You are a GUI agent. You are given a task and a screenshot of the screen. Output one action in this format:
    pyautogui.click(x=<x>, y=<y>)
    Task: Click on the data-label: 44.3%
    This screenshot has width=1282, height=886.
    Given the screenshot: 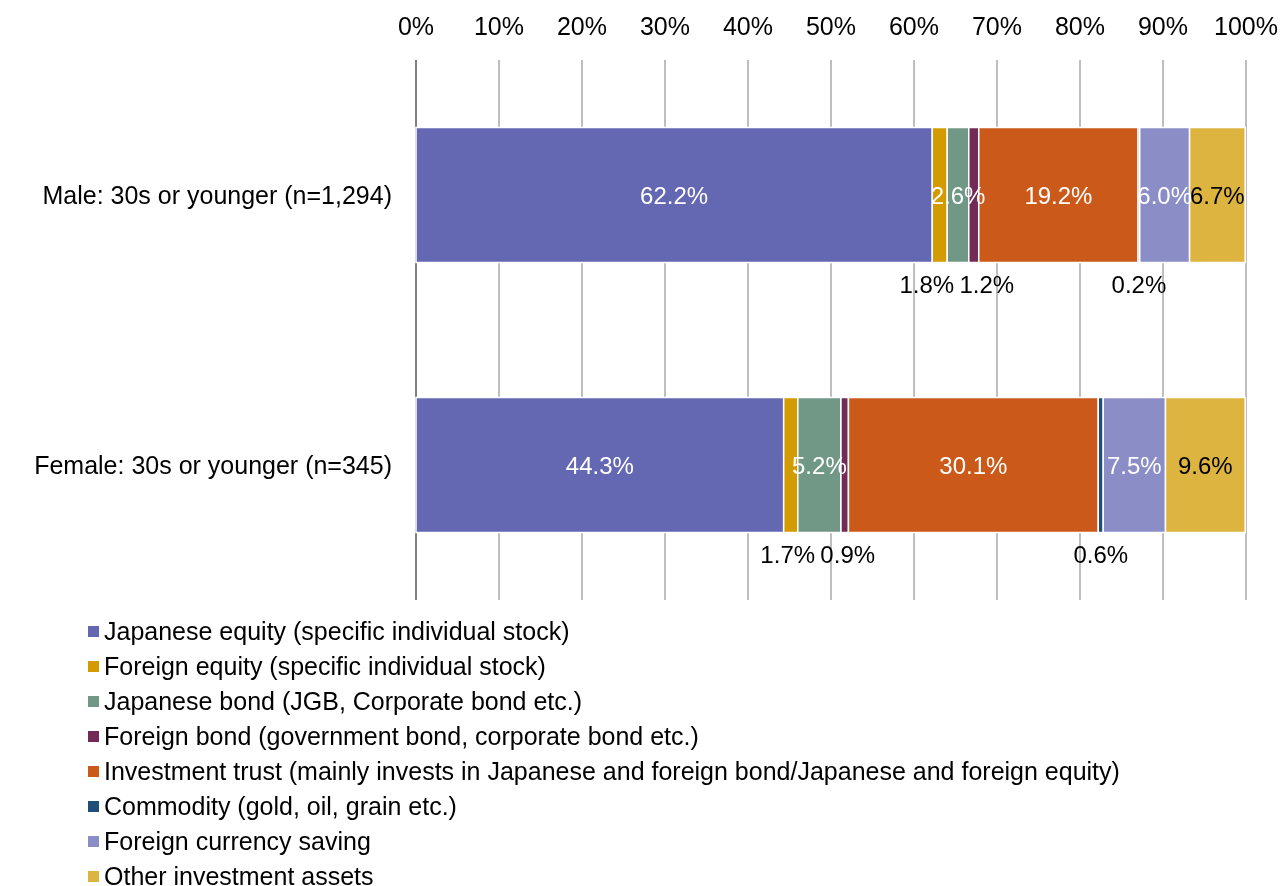 What is the action you would take?
    pyautogui.click(x=599, y=465)
    